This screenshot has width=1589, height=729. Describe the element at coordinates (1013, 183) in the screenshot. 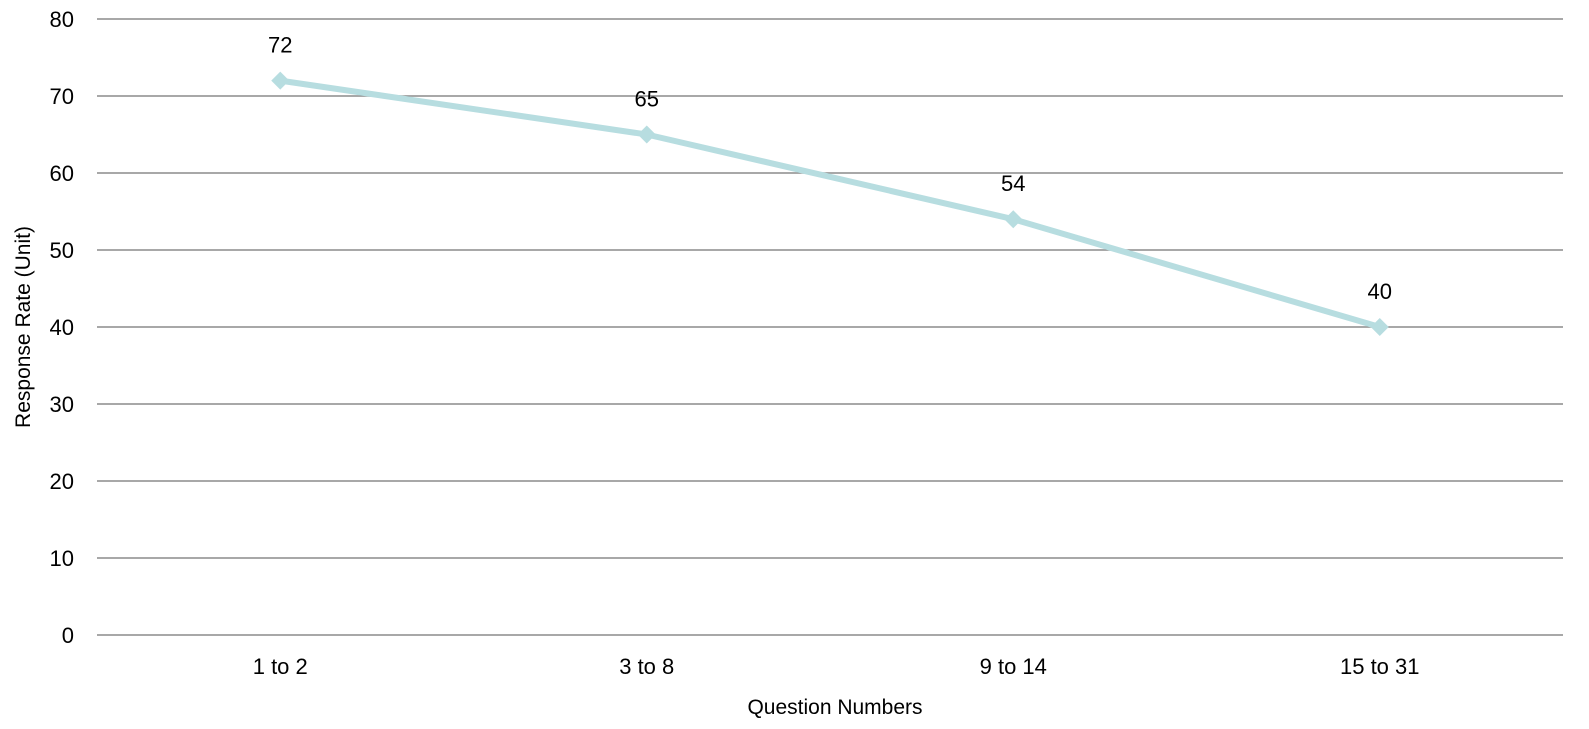

I see `data-label: 54` at that location.